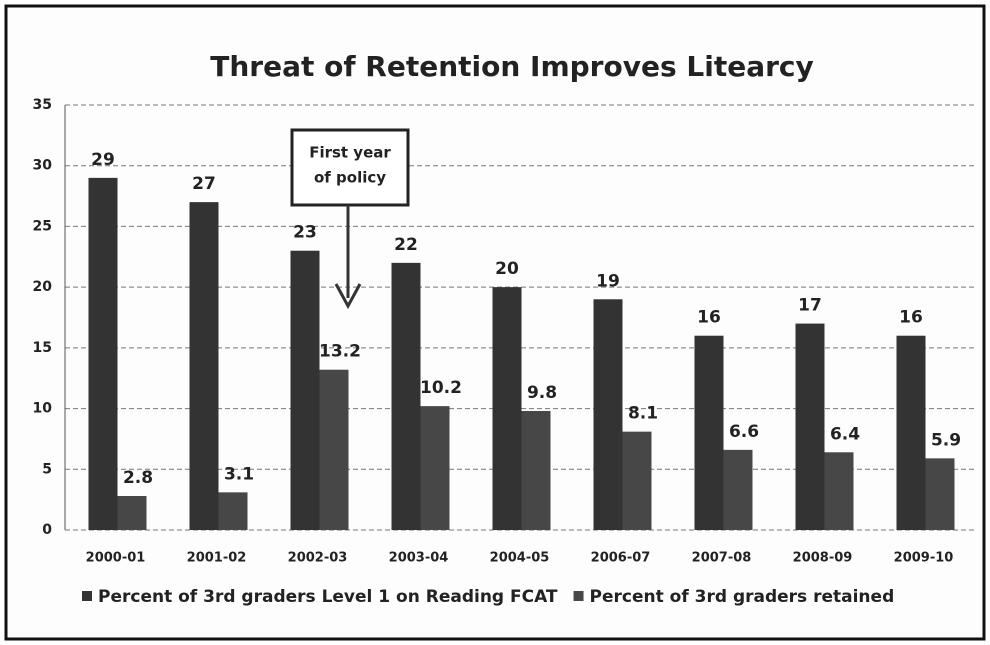 The image size is (990, 645). I want to click on x-tick-label: 2002-03, so click(318, 558).